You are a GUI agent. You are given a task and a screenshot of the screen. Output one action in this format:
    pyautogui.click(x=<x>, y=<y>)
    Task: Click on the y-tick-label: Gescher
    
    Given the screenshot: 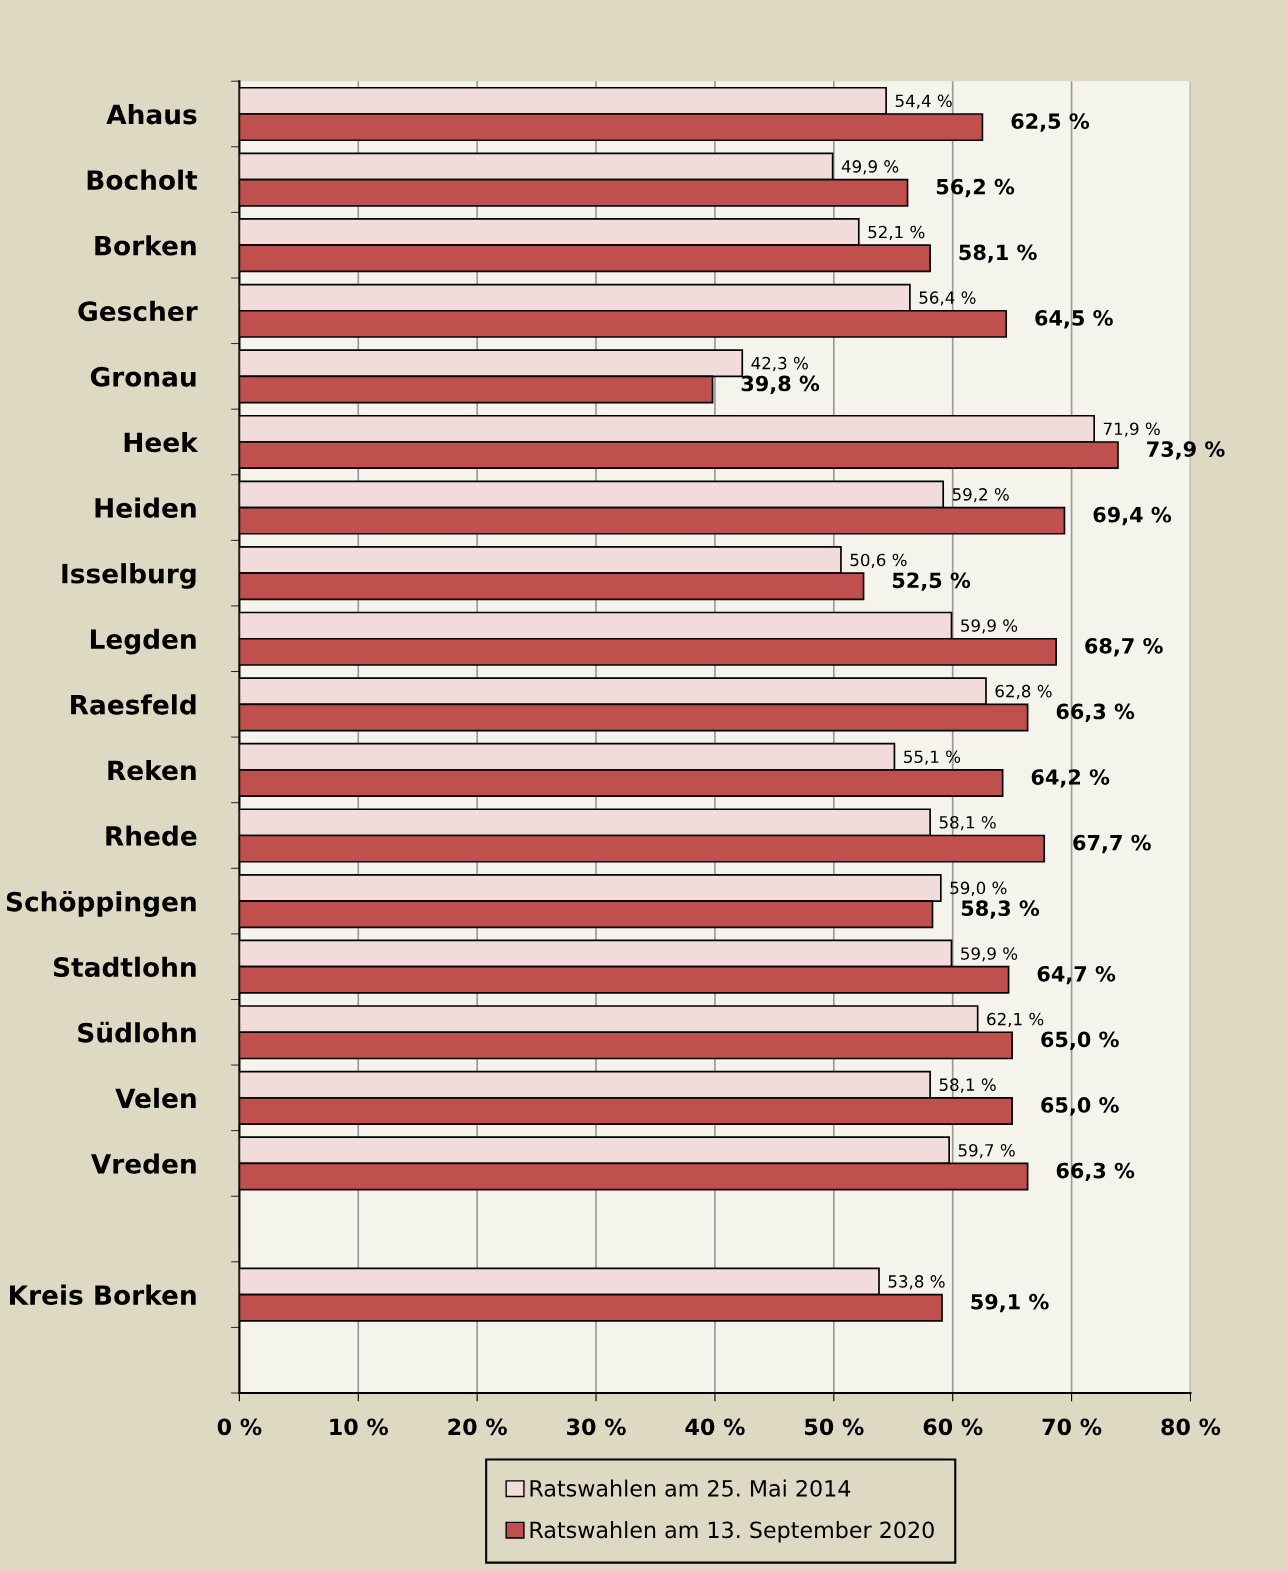 What is the action you would take?
    pyautogui.click(x=138, y=311)
    